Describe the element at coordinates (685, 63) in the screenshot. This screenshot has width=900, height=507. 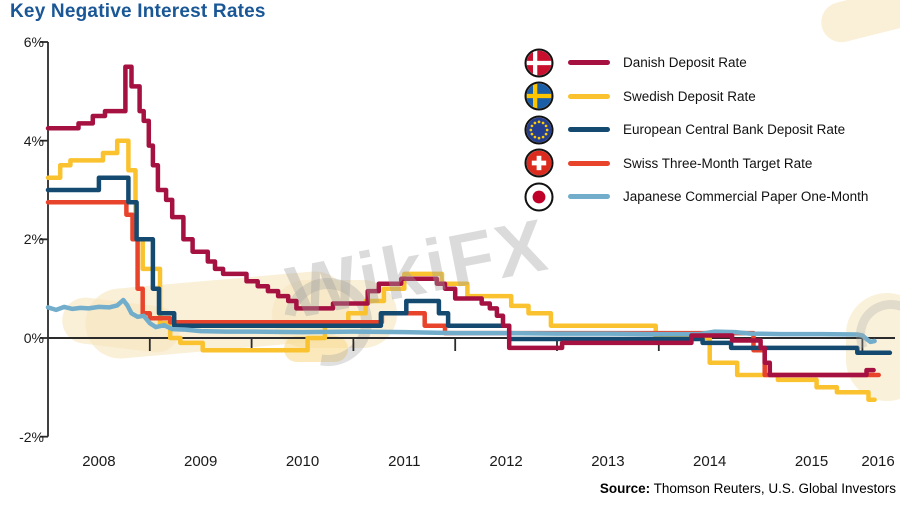
I see `legend-label: Danish Deposit Rate` at that location.